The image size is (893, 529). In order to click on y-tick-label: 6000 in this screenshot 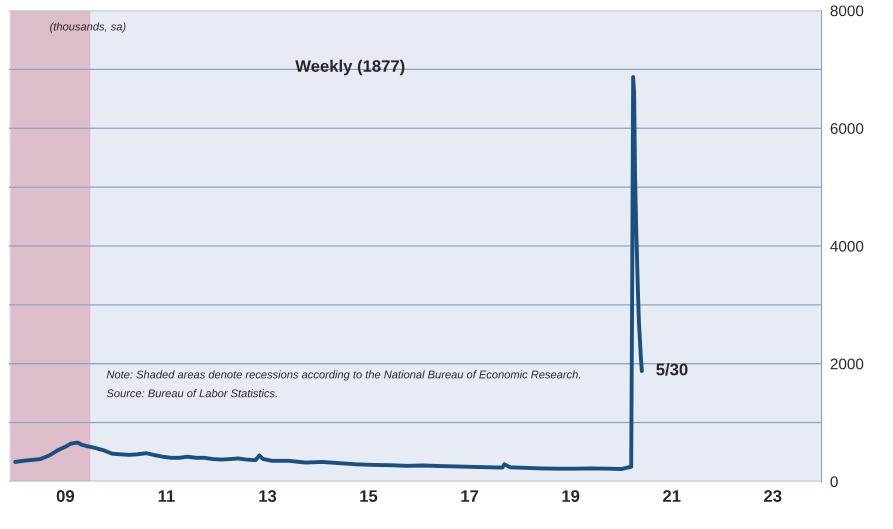, I will do `click(847, 128)`.